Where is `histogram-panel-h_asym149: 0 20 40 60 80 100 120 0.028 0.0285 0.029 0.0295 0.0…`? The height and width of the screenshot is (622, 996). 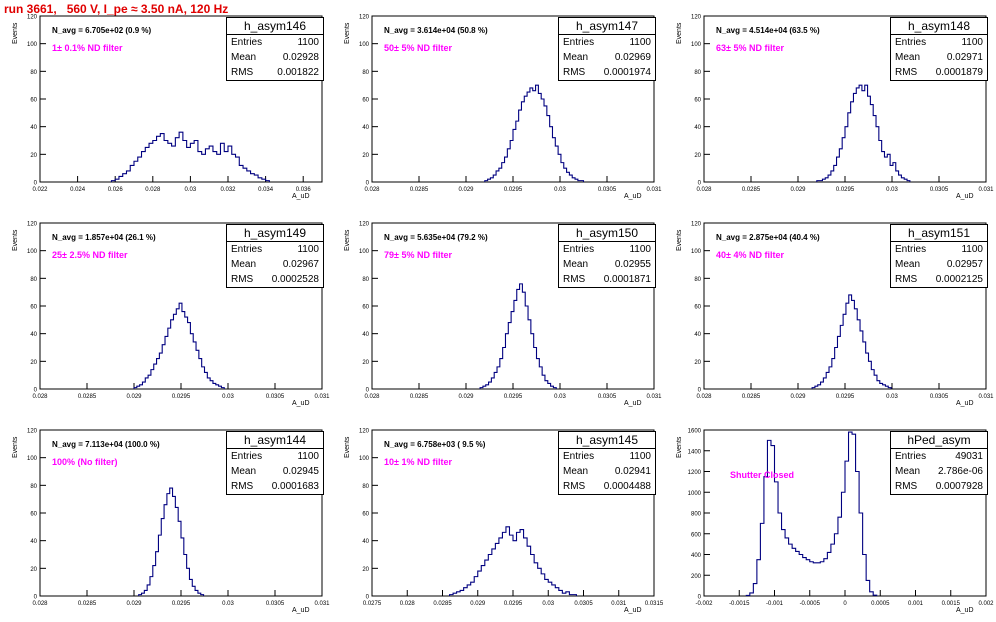
histogram-panel-h_asym149: 0 20 40 60 80 100 120 0.028 0.0285 0.029 0.0295 0.0… is located at coordinates (166, 310).